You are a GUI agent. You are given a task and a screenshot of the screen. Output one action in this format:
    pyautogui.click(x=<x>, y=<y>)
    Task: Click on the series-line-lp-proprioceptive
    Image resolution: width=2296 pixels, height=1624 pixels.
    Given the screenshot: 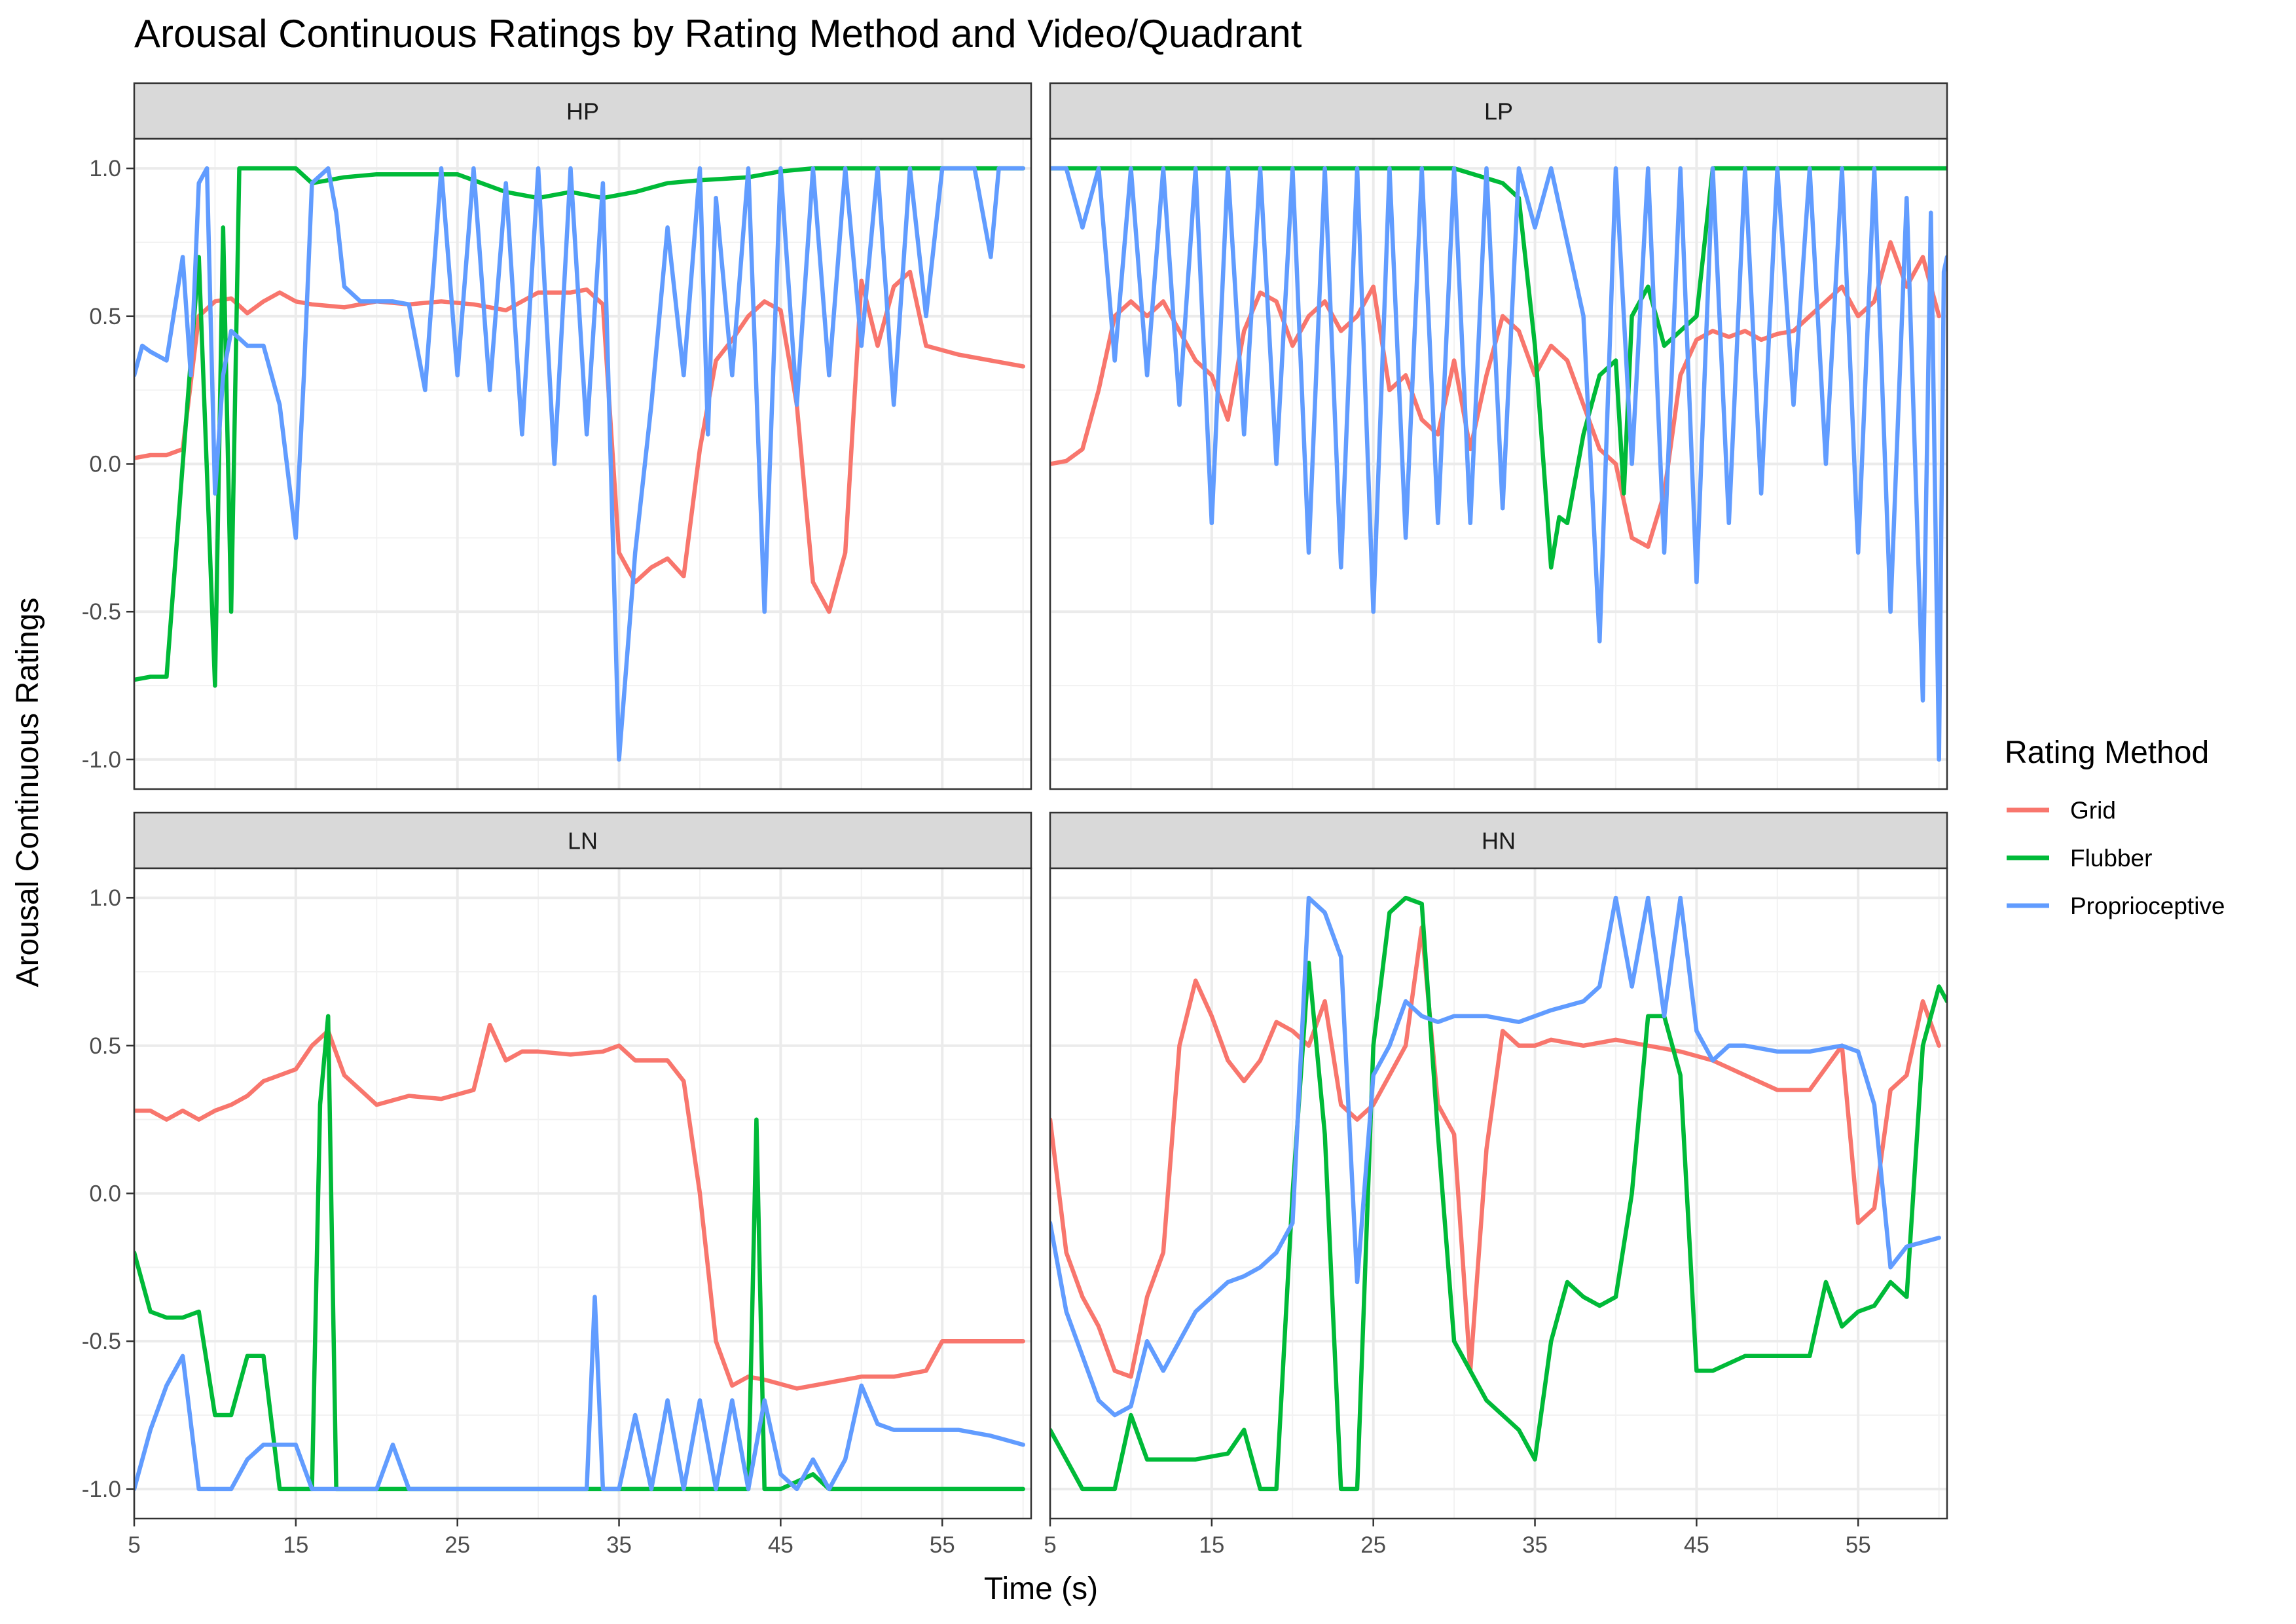 What is the action you would take?
    pyautogui.click(x=1498, y=464)
    